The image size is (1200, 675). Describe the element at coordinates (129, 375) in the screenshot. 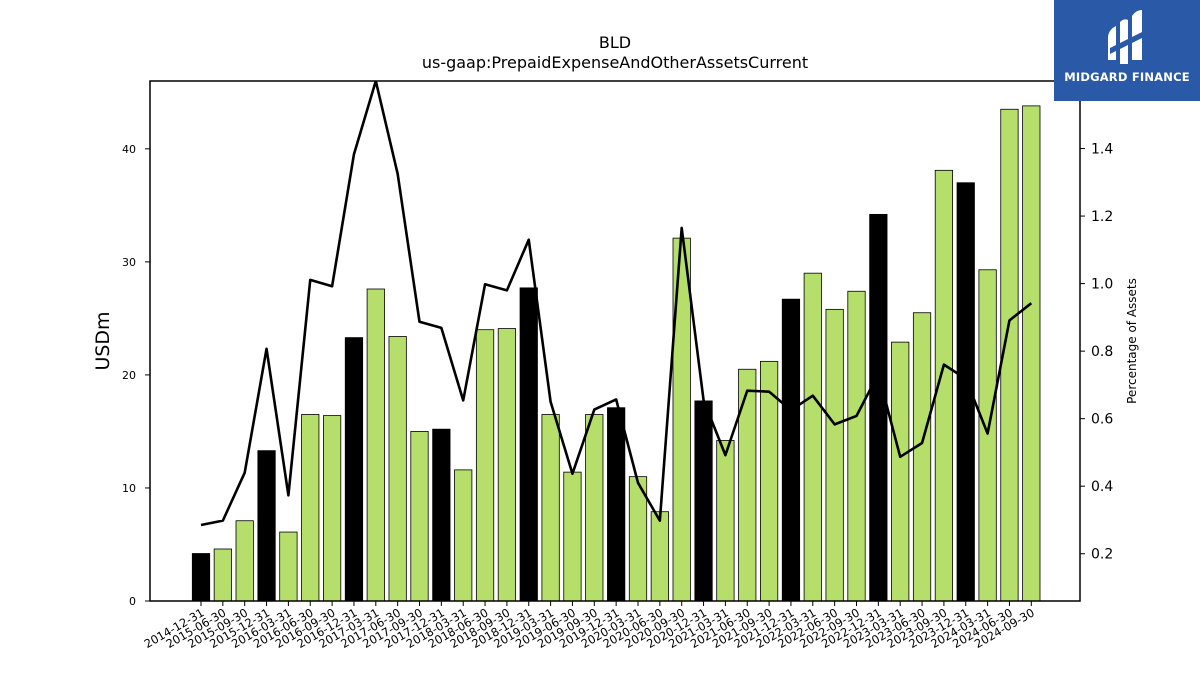

I see `y-tick-label: 20` at that location.